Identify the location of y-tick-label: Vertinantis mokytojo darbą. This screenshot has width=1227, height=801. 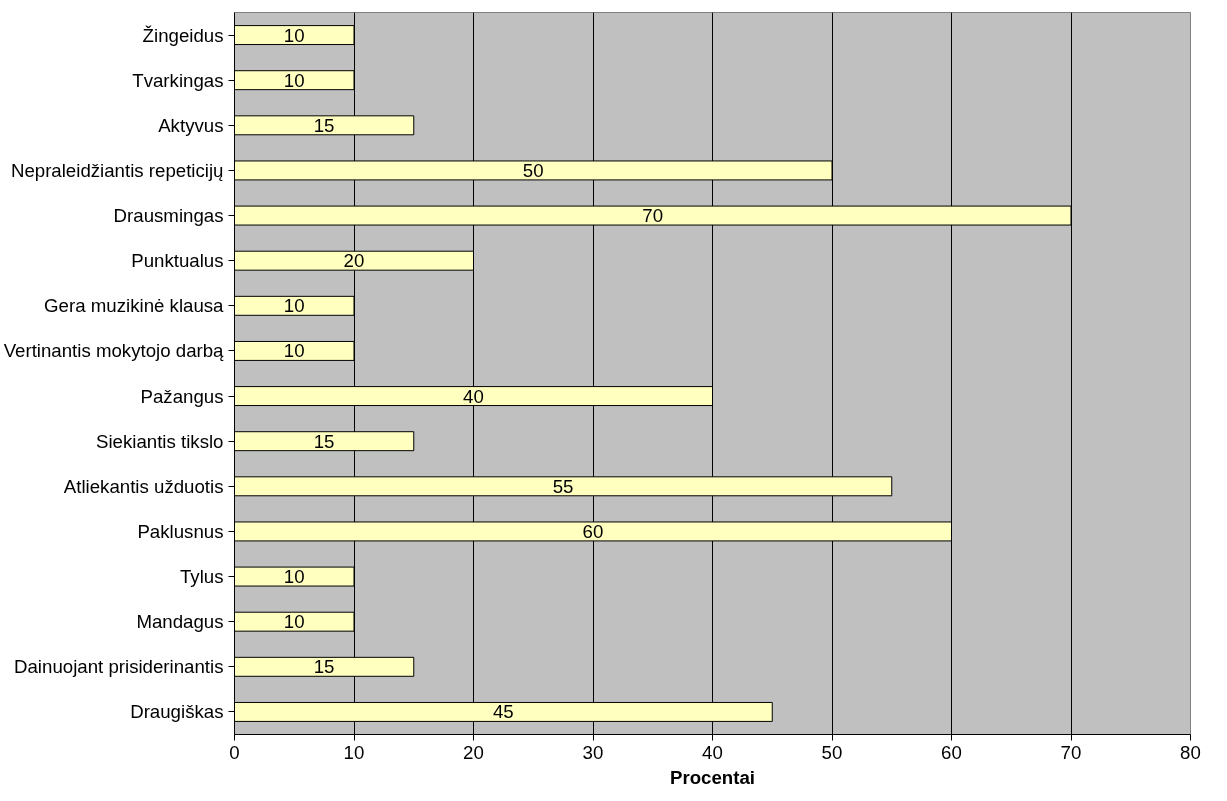
(114, 351).